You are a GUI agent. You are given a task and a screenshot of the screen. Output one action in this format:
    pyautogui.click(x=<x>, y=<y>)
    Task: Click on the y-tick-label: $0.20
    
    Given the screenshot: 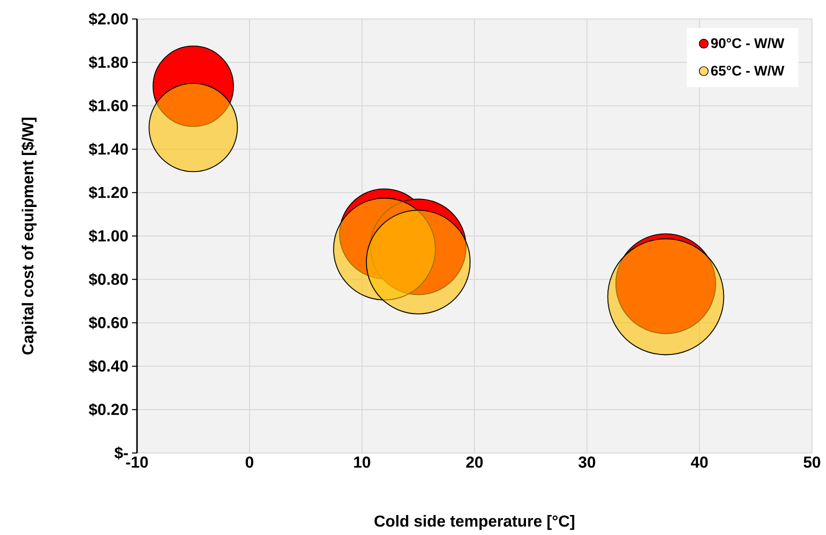 What is the action you would take?
    pyautogui.click(x=108, y=409)
    